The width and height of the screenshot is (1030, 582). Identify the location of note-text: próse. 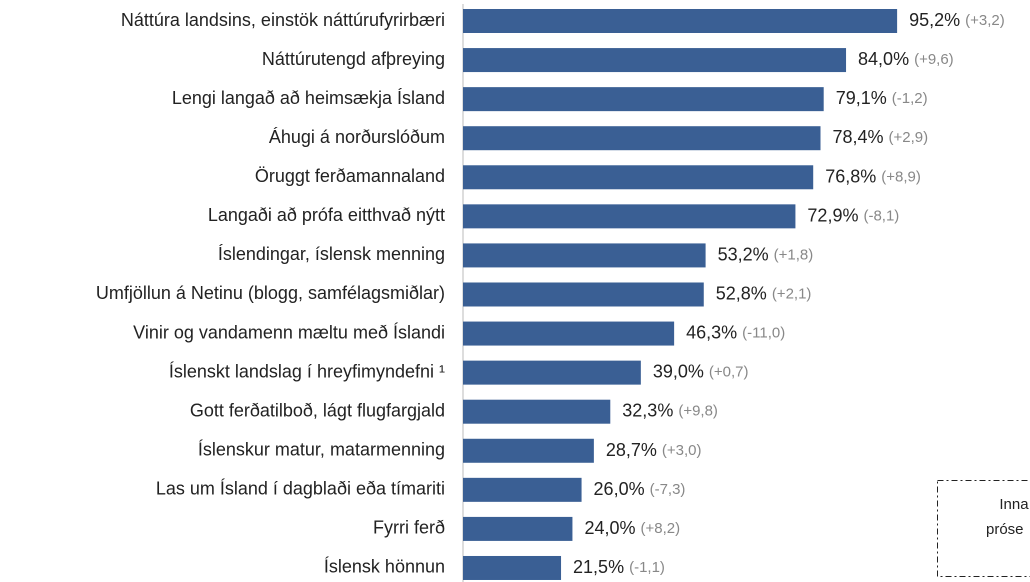
(1005, 529).